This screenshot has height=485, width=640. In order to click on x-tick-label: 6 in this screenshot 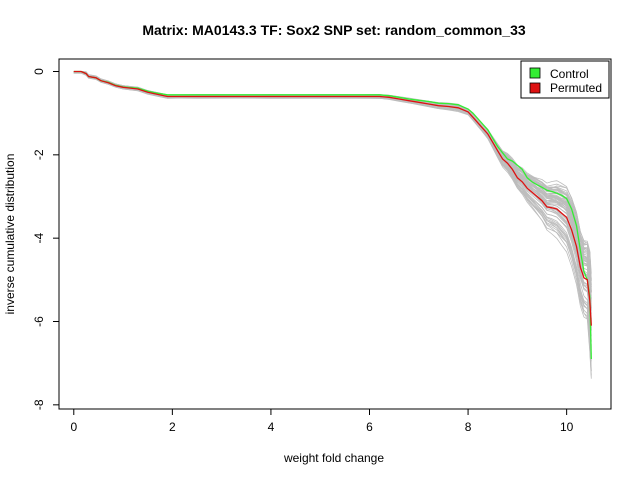, I will do `click(369, 427)`.